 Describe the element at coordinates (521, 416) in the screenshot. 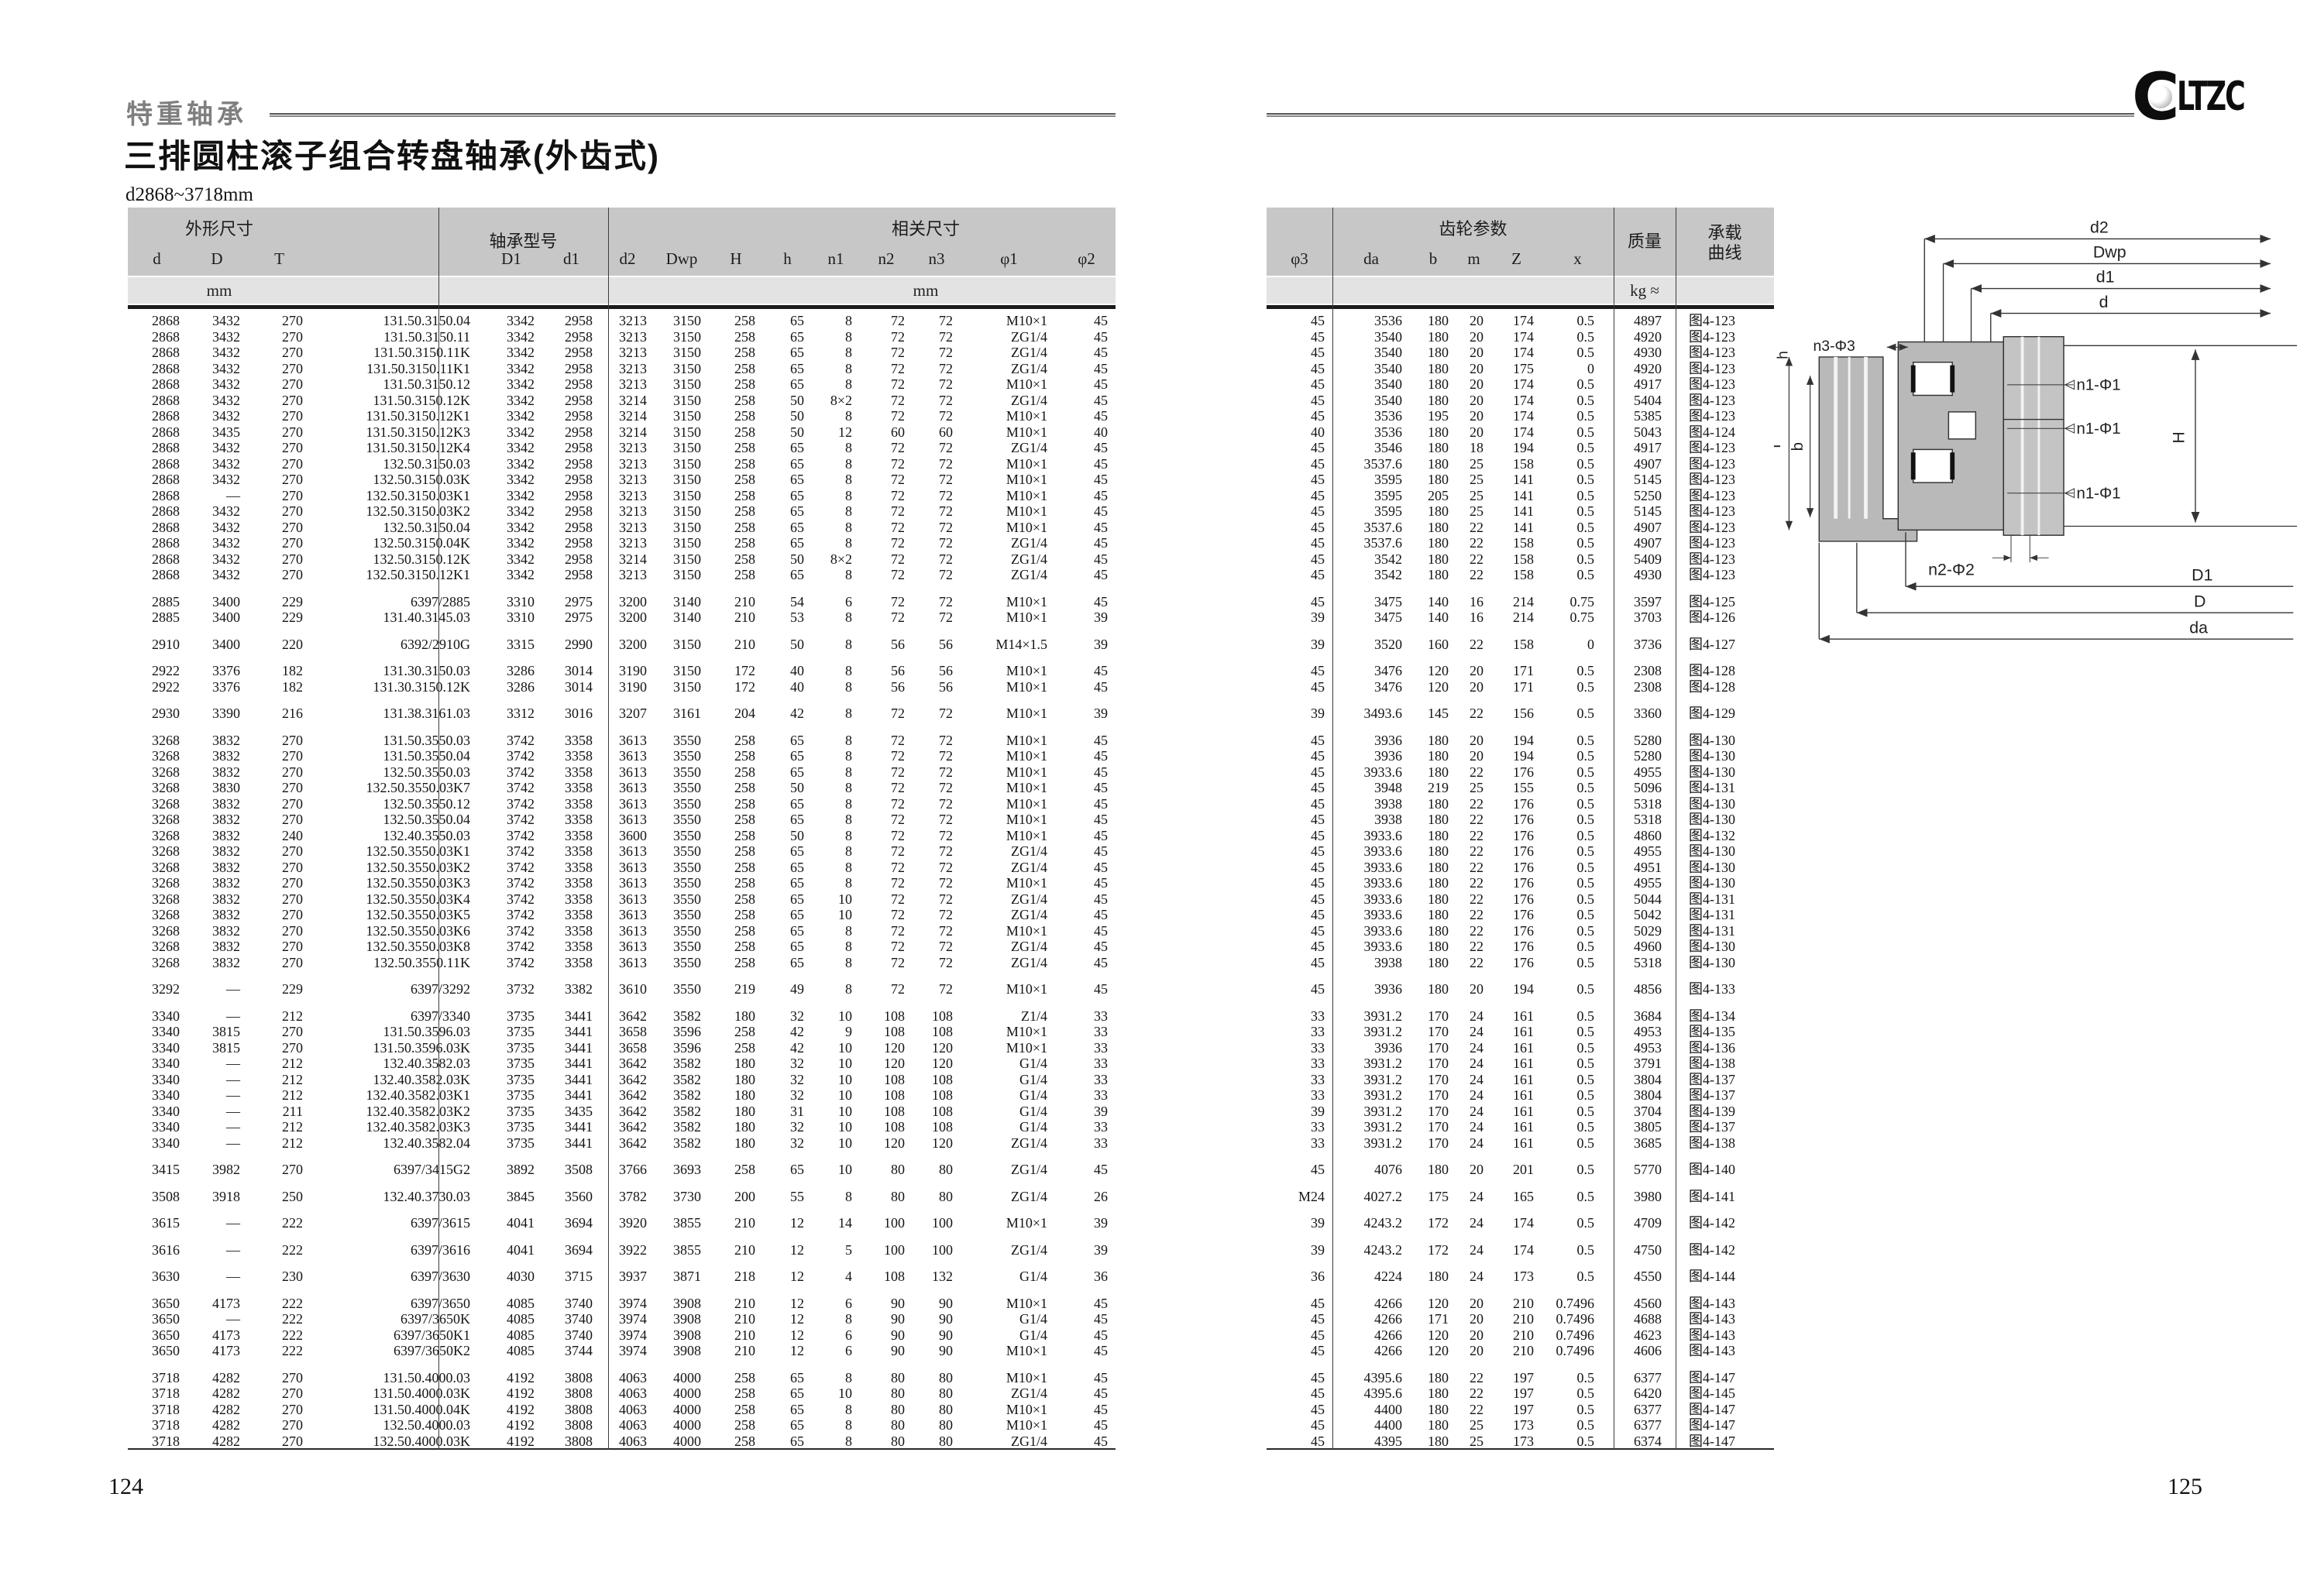

I see `table-cell: 3342` at that location.